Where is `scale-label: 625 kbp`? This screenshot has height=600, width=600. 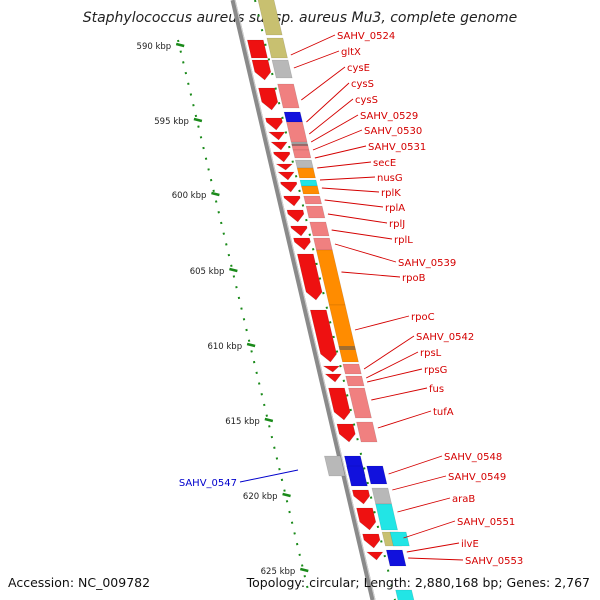
scale-label: 625 kbp is located at coordinates (278, 572).